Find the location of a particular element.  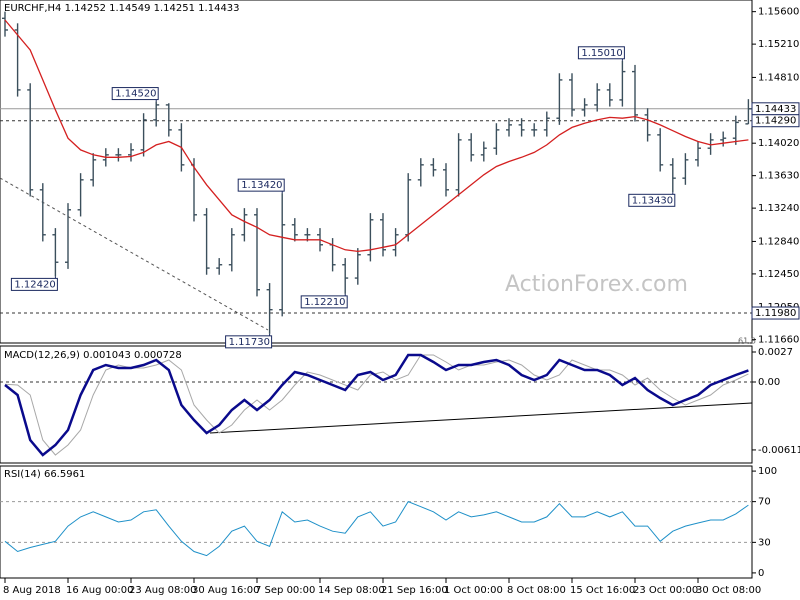

level-label: 1.14290 is located at coordinates (775, 121).